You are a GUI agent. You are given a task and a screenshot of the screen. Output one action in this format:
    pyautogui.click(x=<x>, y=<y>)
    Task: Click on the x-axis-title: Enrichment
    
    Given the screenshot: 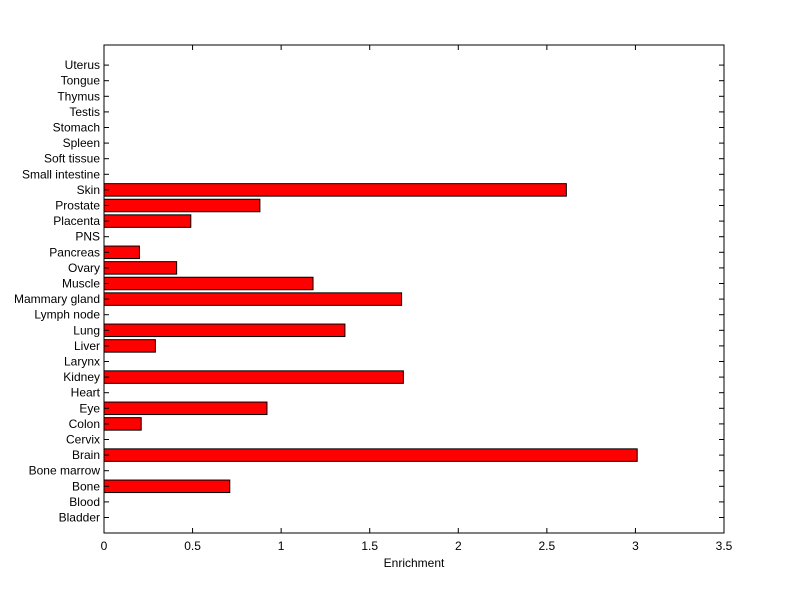 What is the action you would take?
    pyautogui.click(x=414, y=563)
    